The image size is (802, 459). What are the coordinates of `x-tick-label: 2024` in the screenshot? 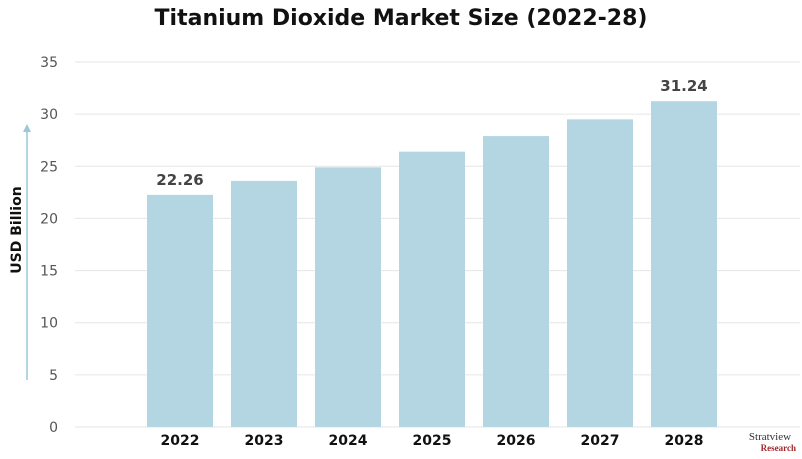 It's located at (348, 441).